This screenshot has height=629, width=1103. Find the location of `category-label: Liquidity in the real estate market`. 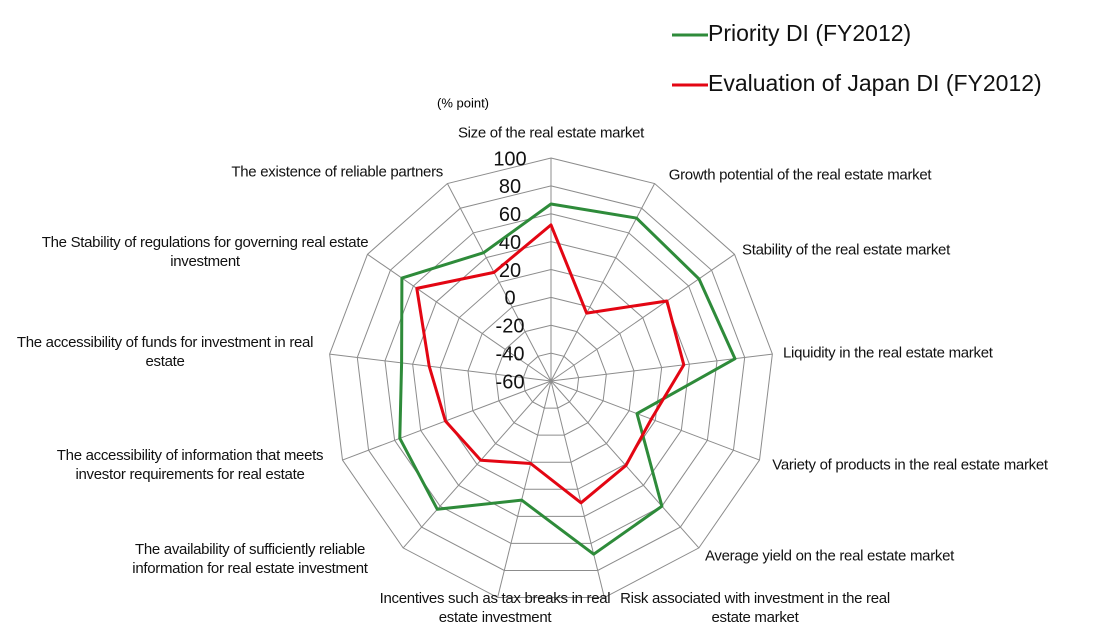

category-label: Liquidity in the real estate market is located at coordinates (888, 353).